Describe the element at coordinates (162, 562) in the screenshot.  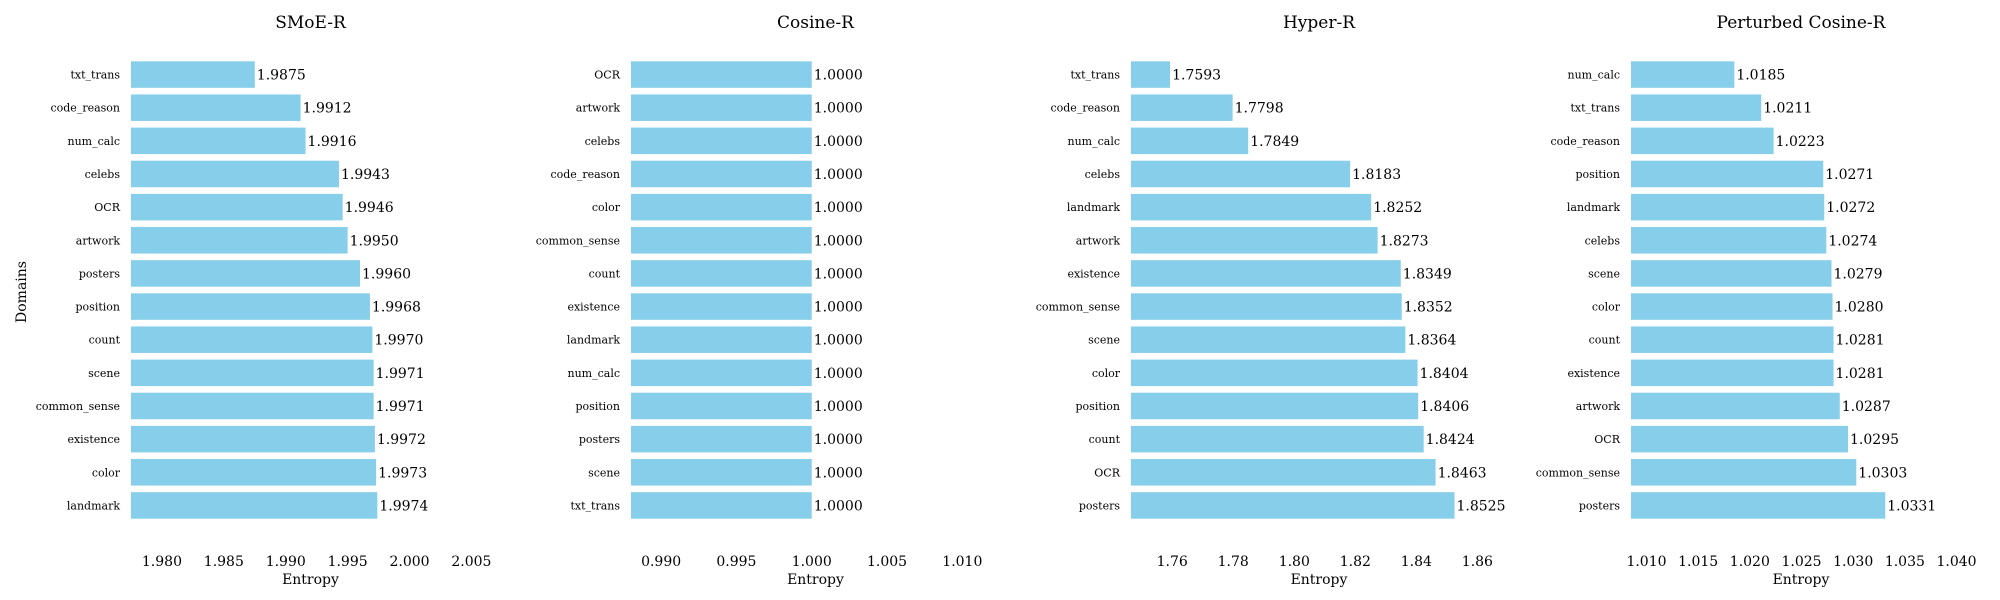
I see `x-tick-label: 1.980` at that location.